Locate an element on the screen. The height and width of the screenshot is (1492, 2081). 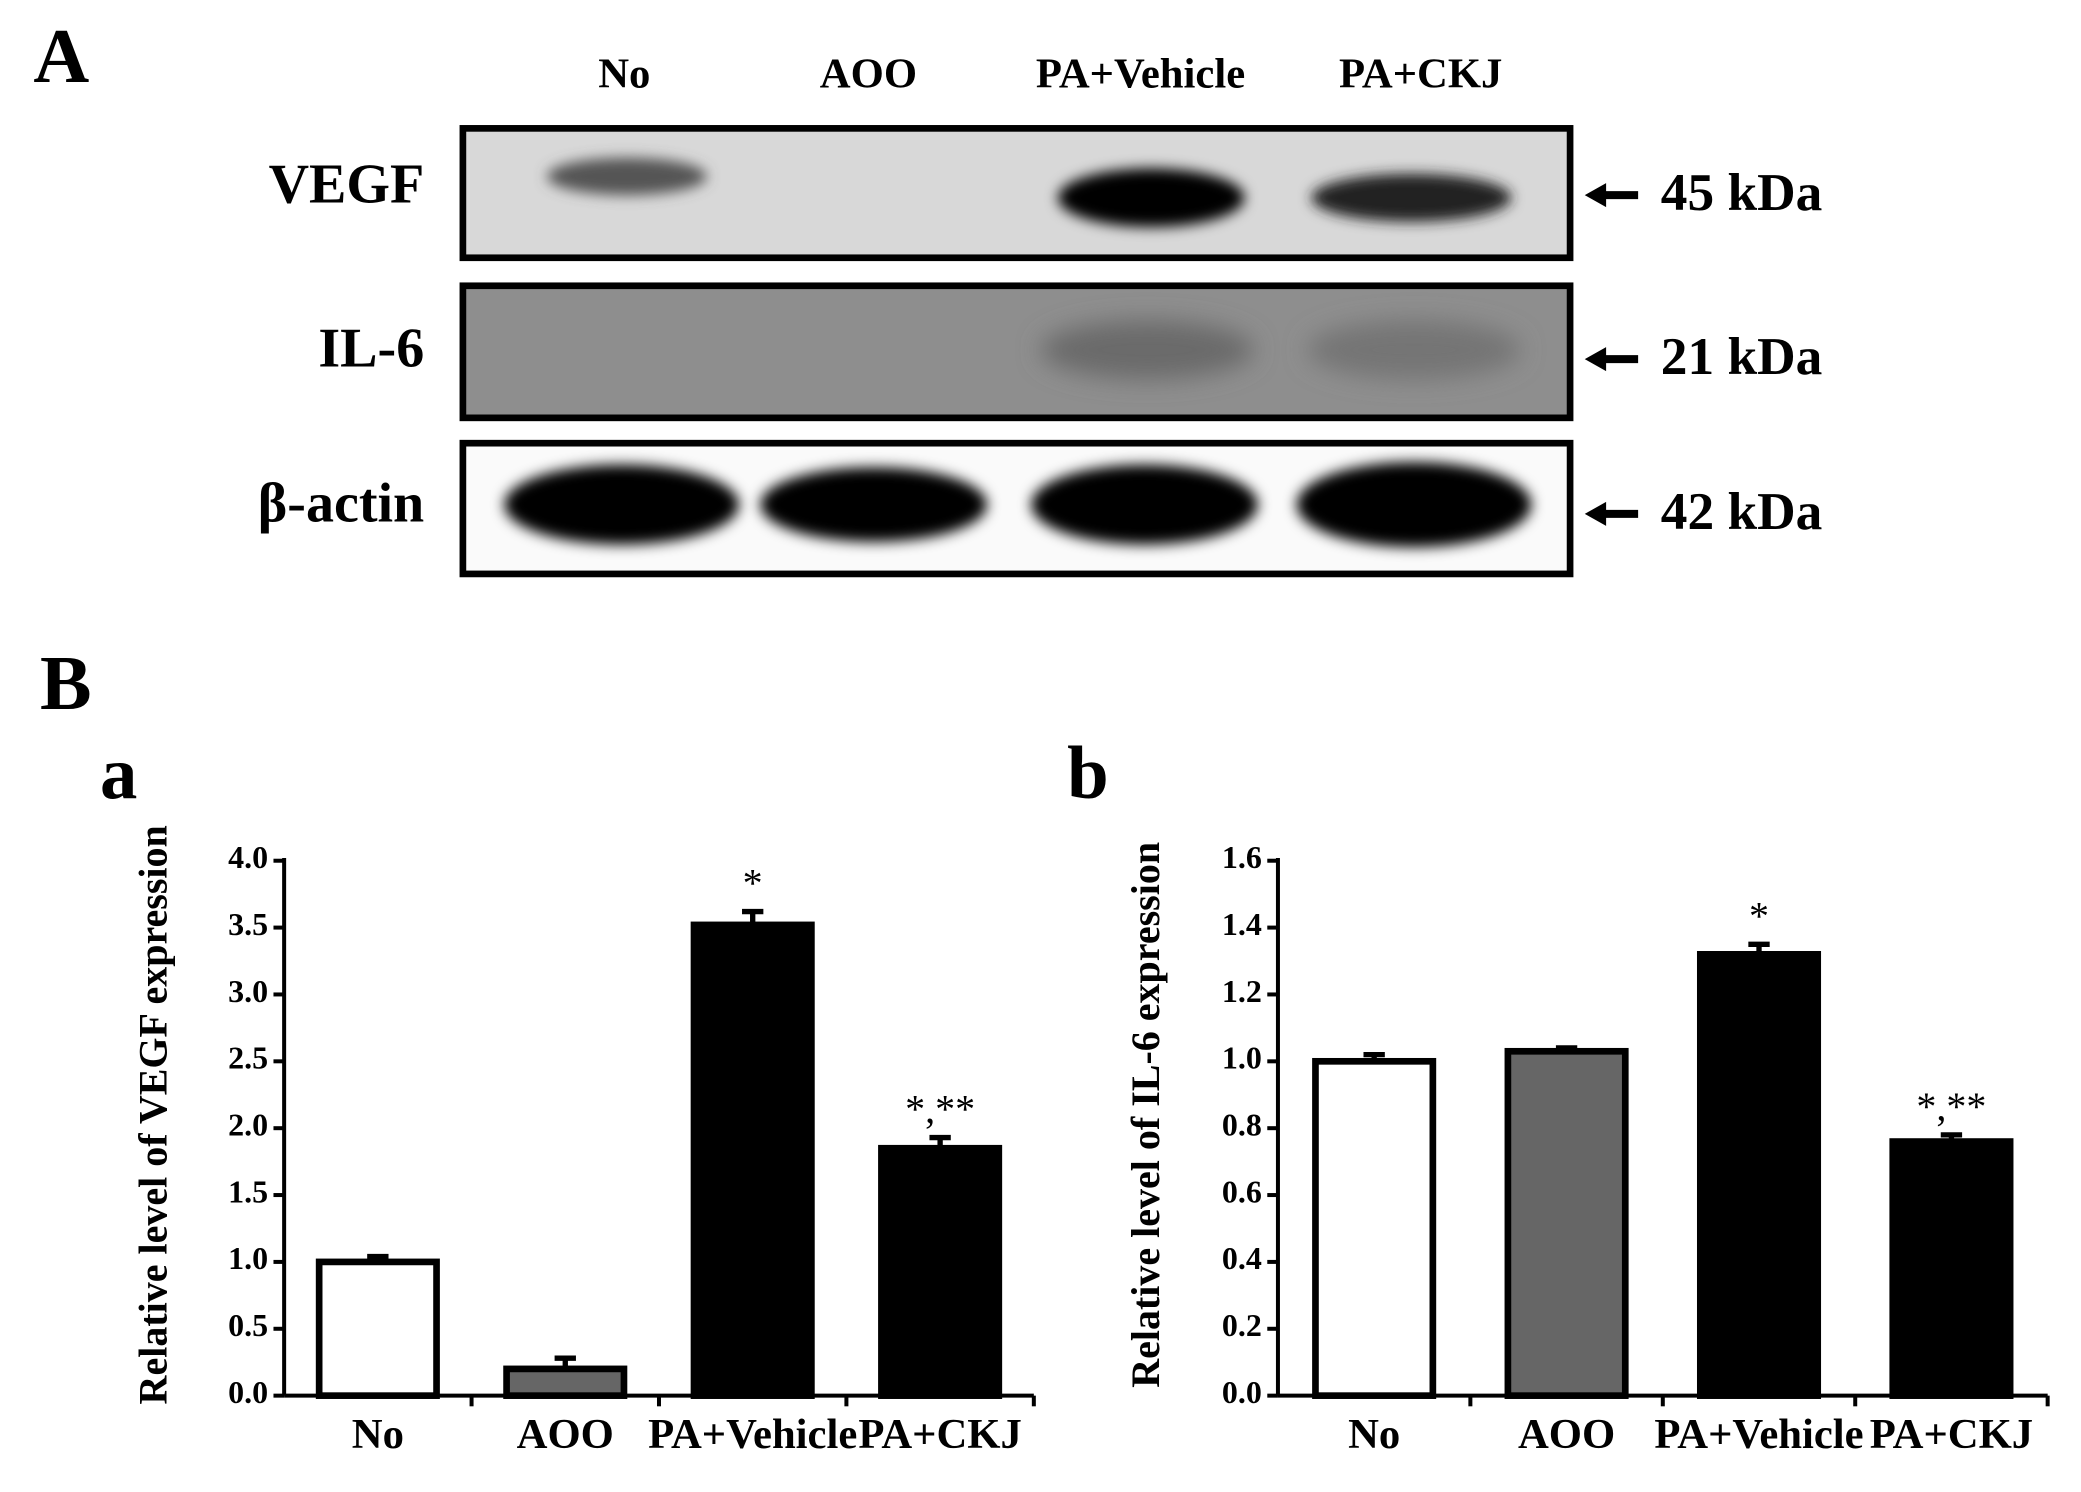
protein-label: VEGF is located at coordinates (347, 185).